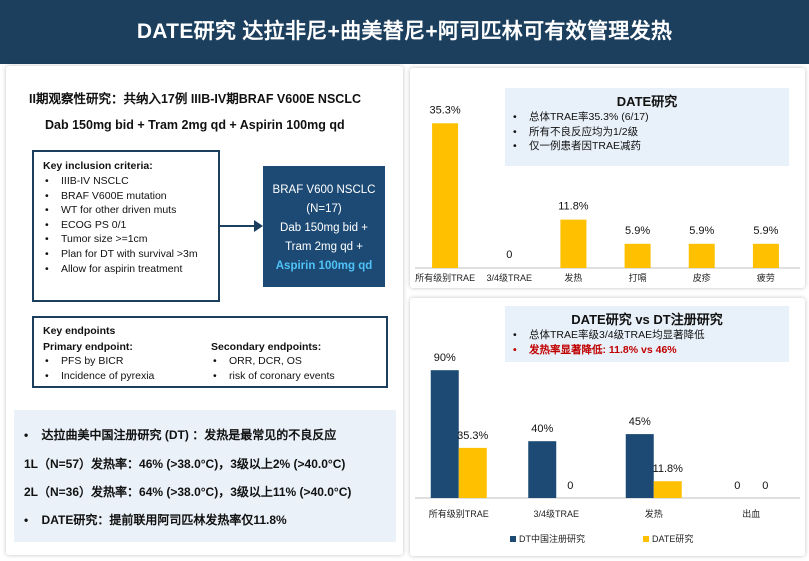 This screenshot has height=561, width=809. Describe the element at coordinates (702, 277) in the screenshot. I see `tick-label: 皮疹` at that location.